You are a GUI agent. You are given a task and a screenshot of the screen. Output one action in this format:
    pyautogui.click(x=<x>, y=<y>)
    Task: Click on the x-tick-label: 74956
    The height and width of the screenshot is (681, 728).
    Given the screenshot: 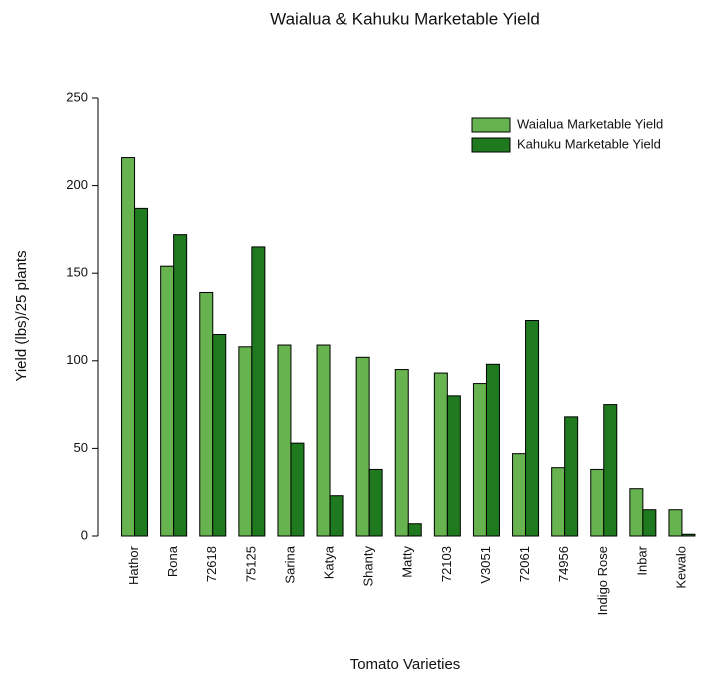 What is the action you would take?
    pyautogui.click(x=563, y=564)
    